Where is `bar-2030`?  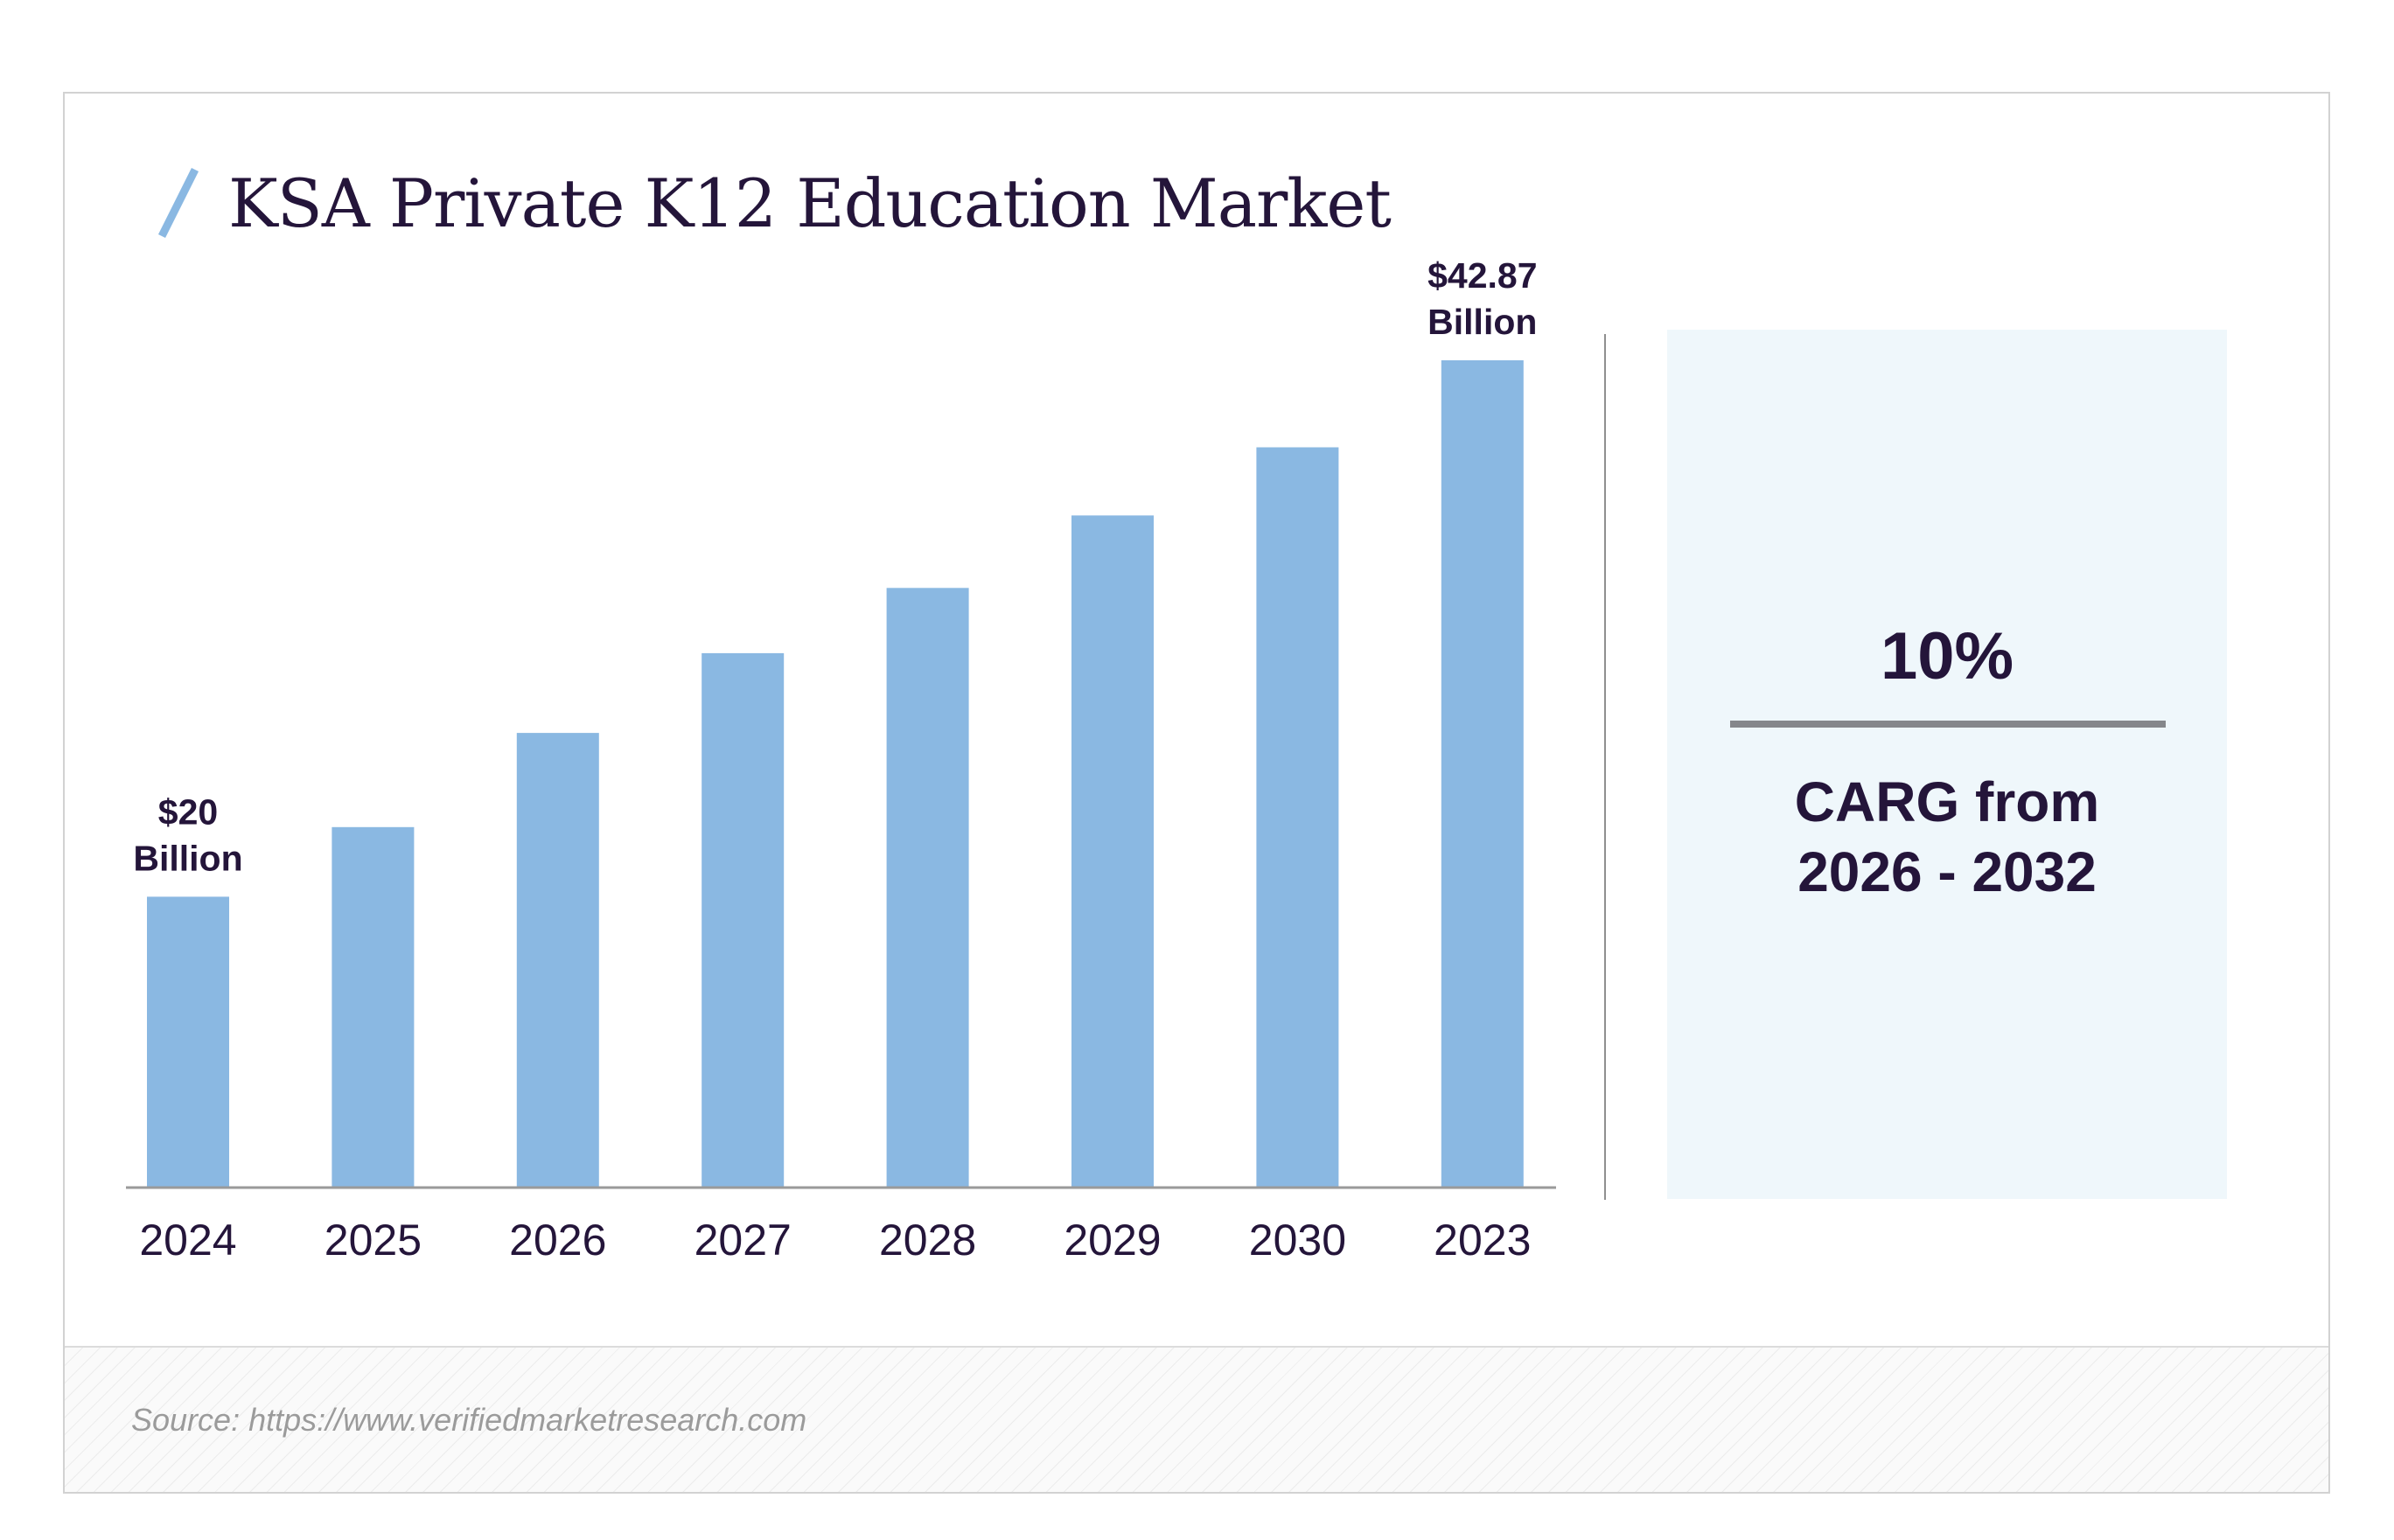
bar-2030 is located at coordinates (1297, 817).